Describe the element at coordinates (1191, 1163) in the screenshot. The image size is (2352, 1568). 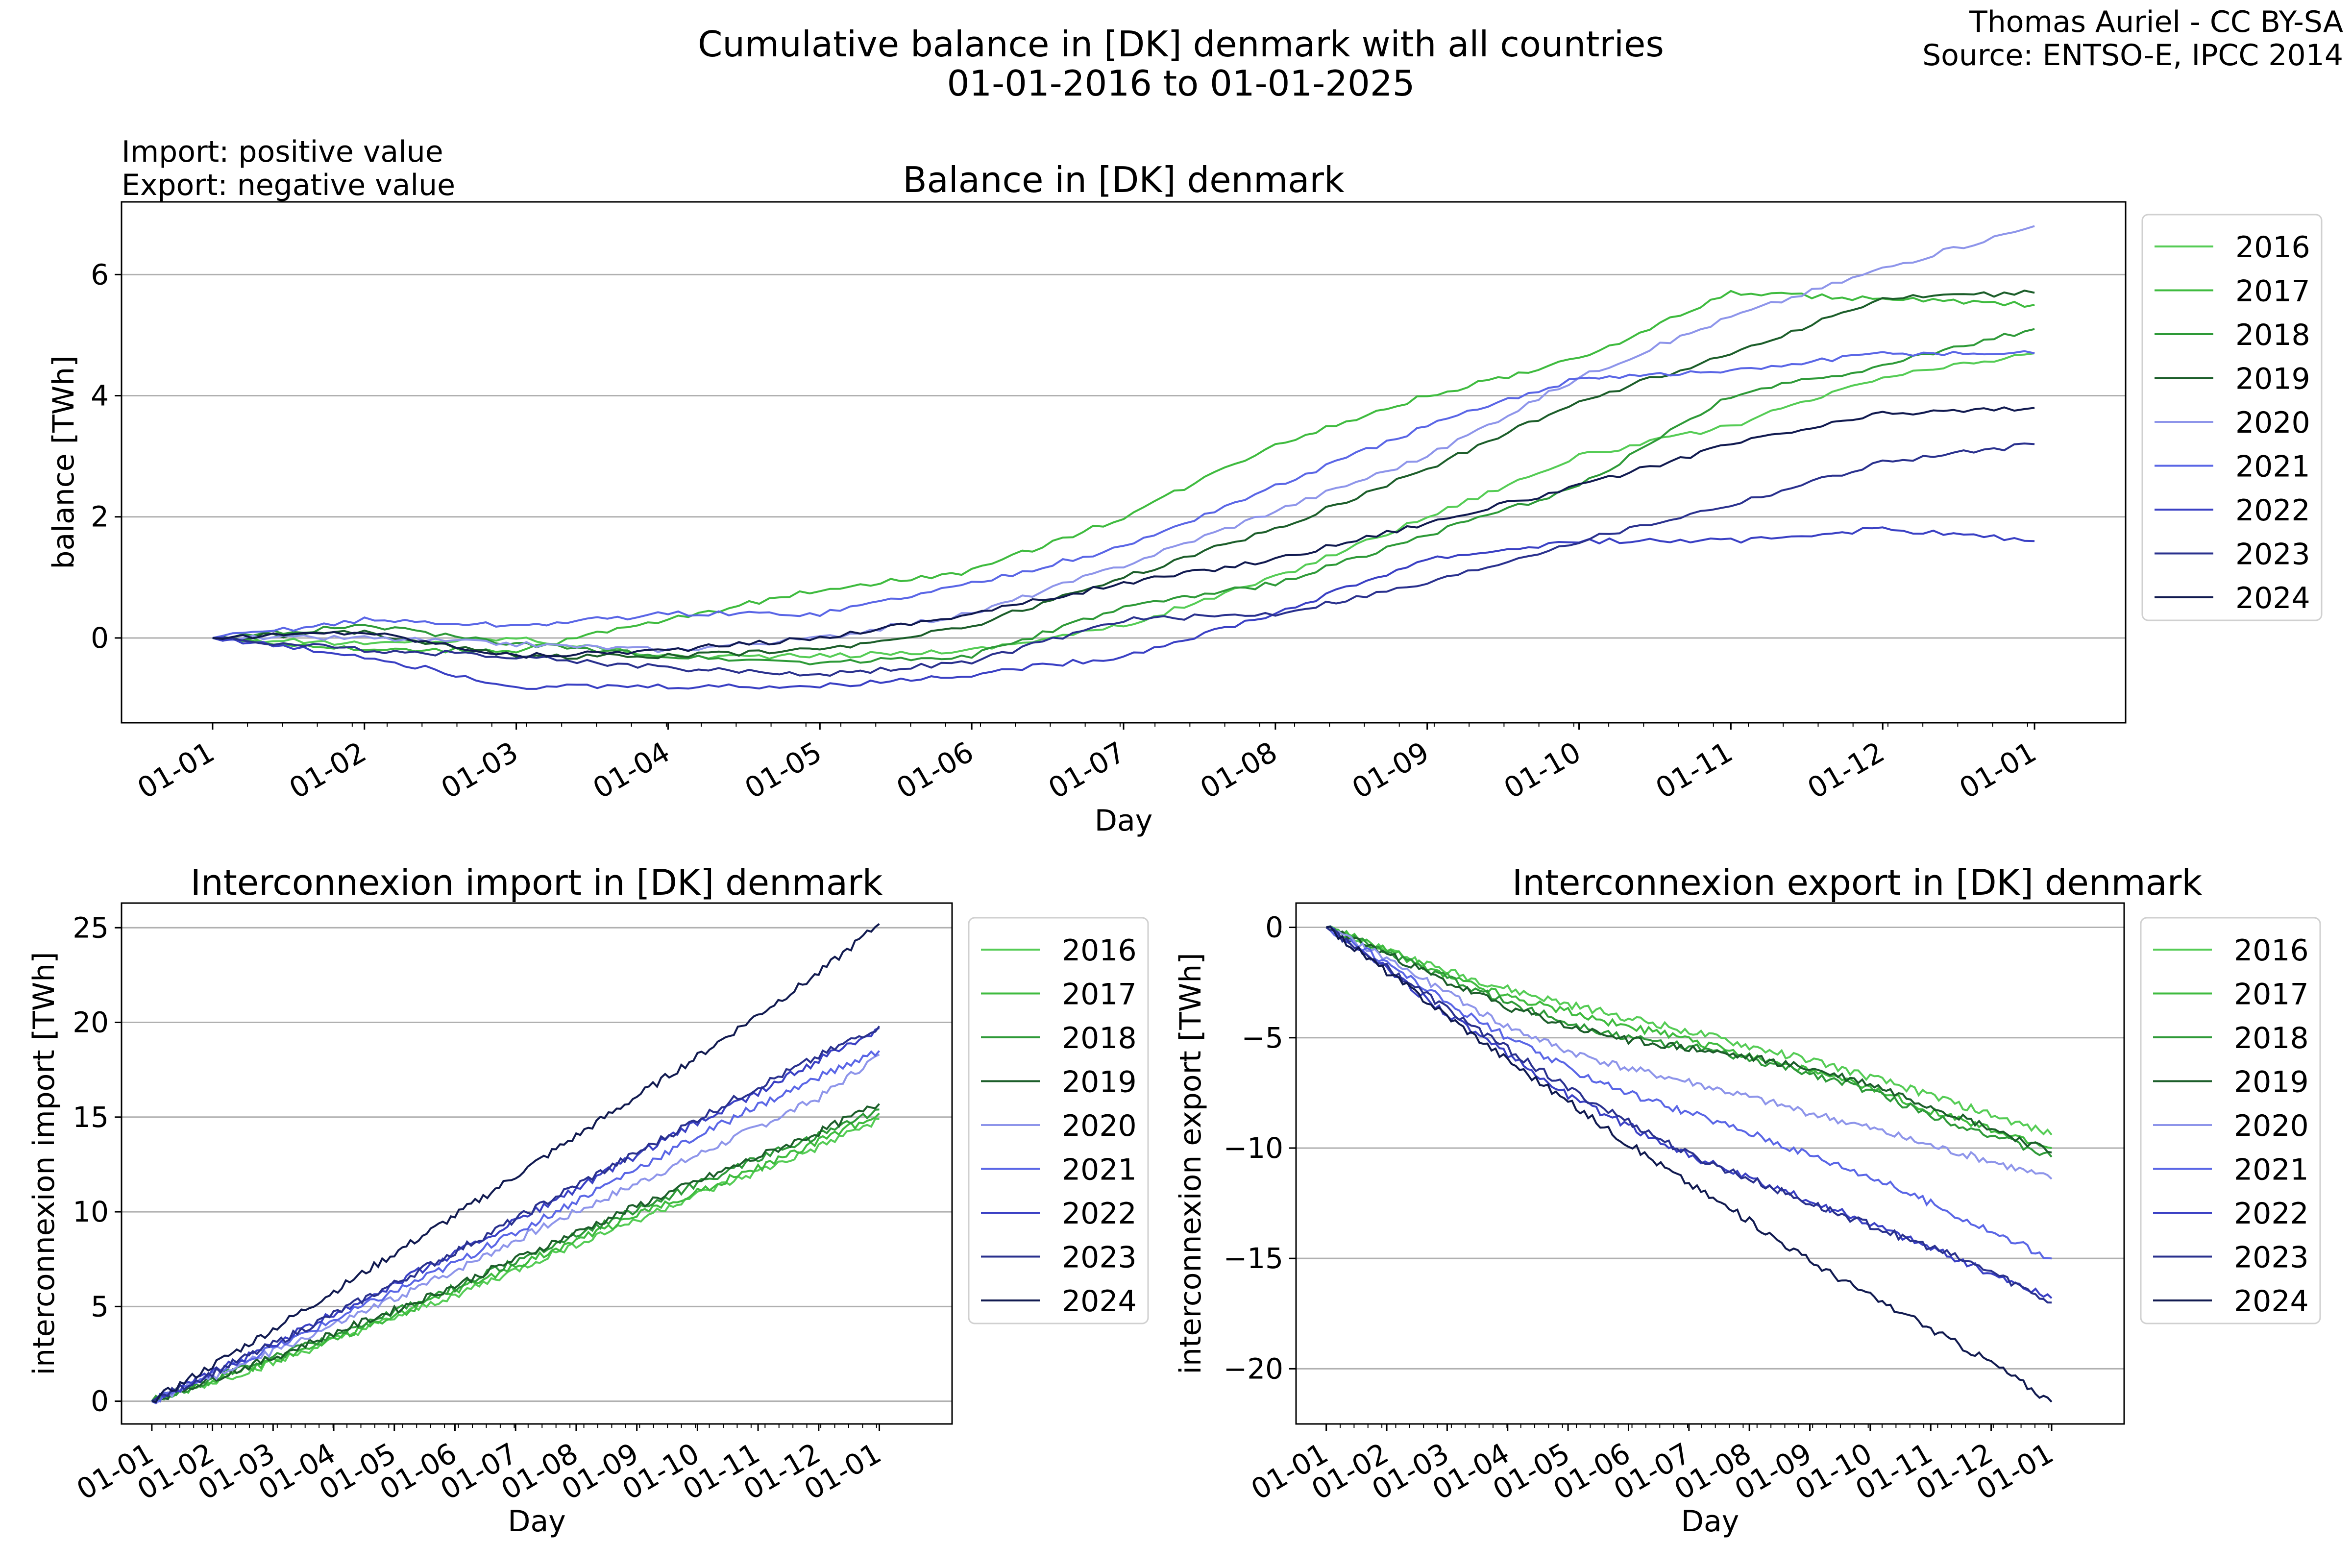
I see `y-axis-label: interconnexion export [TWh]` at that location.